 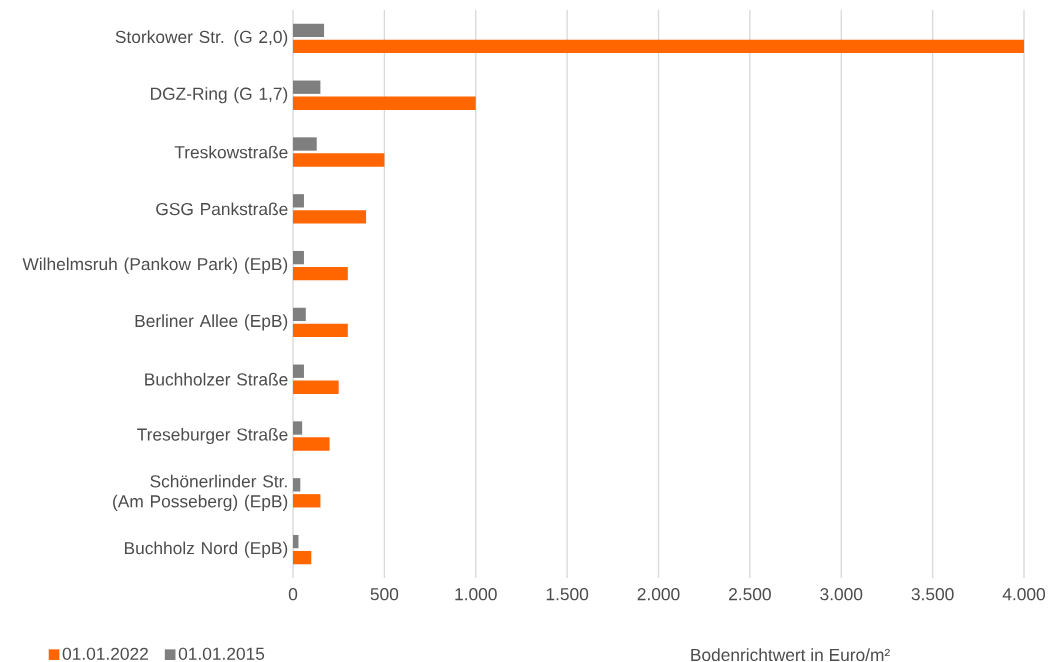 What do you see at coordinates (476, 594) in the screenshot?
I see `x-tick-label: 1.000` at bounding box center [476, 594].